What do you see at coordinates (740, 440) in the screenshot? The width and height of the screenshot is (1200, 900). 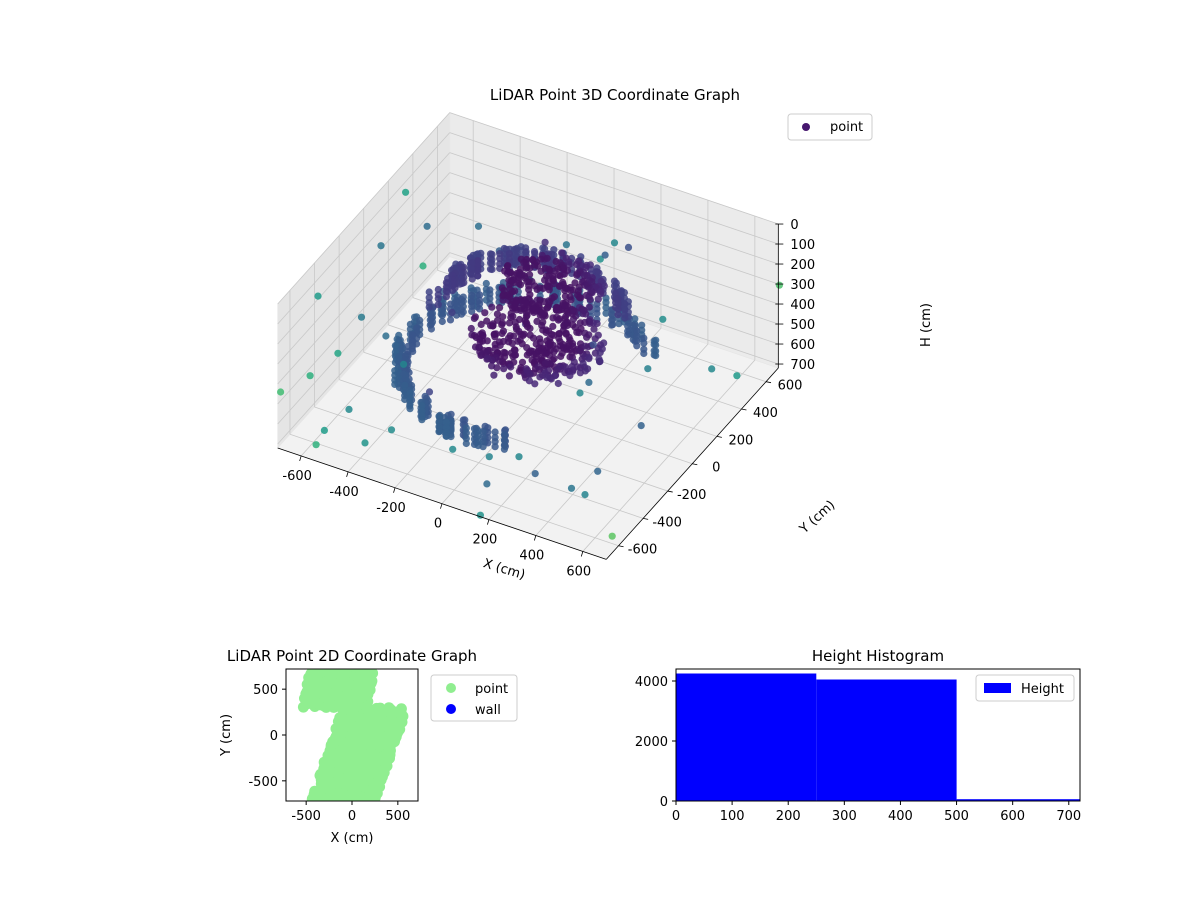 I see `ytick-label: 200` at bounding box center [740, 440].